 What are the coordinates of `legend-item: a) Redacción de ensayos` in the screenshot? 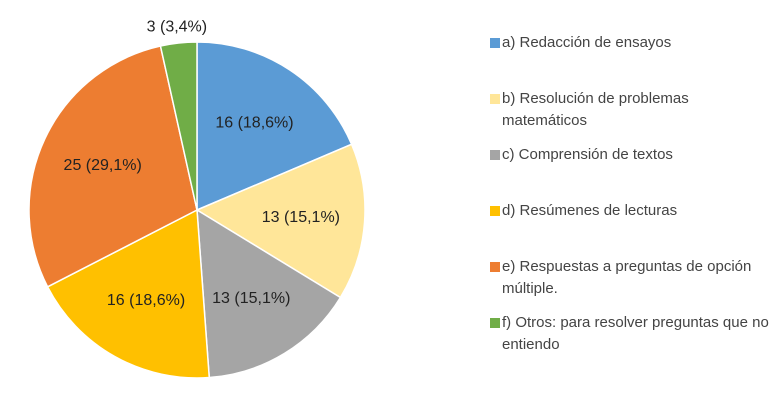 It's located at (630, 60).